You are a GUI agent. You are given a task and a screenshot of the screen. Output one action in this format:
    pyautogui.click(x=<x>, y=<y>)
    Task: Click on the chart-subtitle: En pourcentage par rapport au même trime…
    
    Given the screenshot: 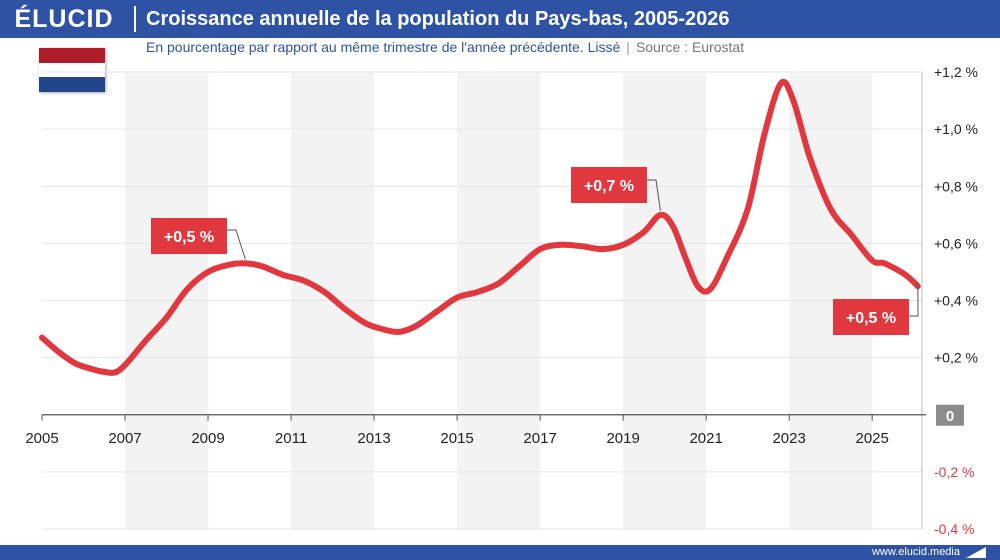 What is the action you would take?
    pyautogui.click(x=445, y=47)
    